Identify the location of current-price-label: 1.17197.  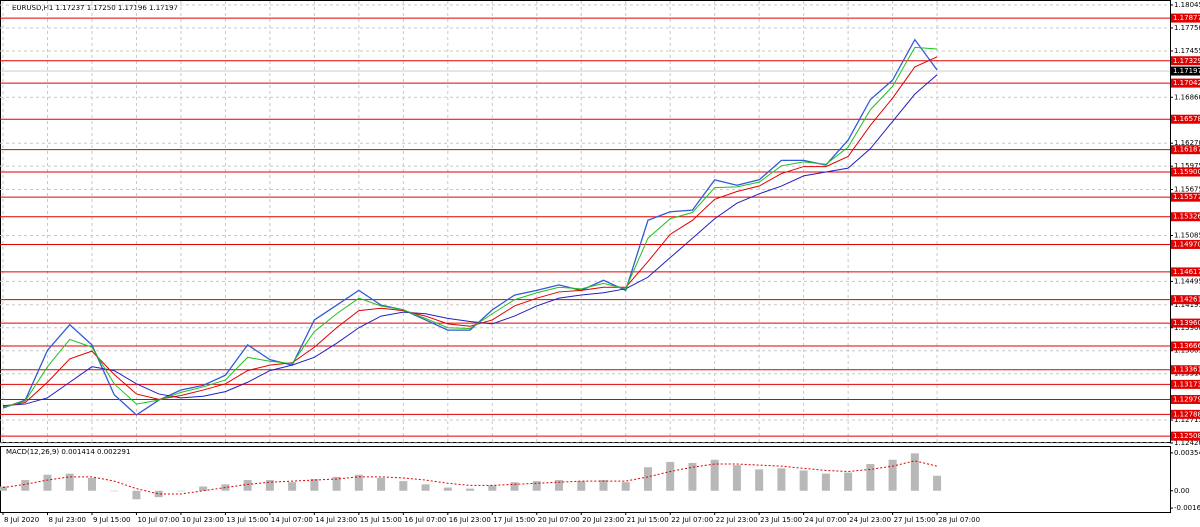
(1186, 71).